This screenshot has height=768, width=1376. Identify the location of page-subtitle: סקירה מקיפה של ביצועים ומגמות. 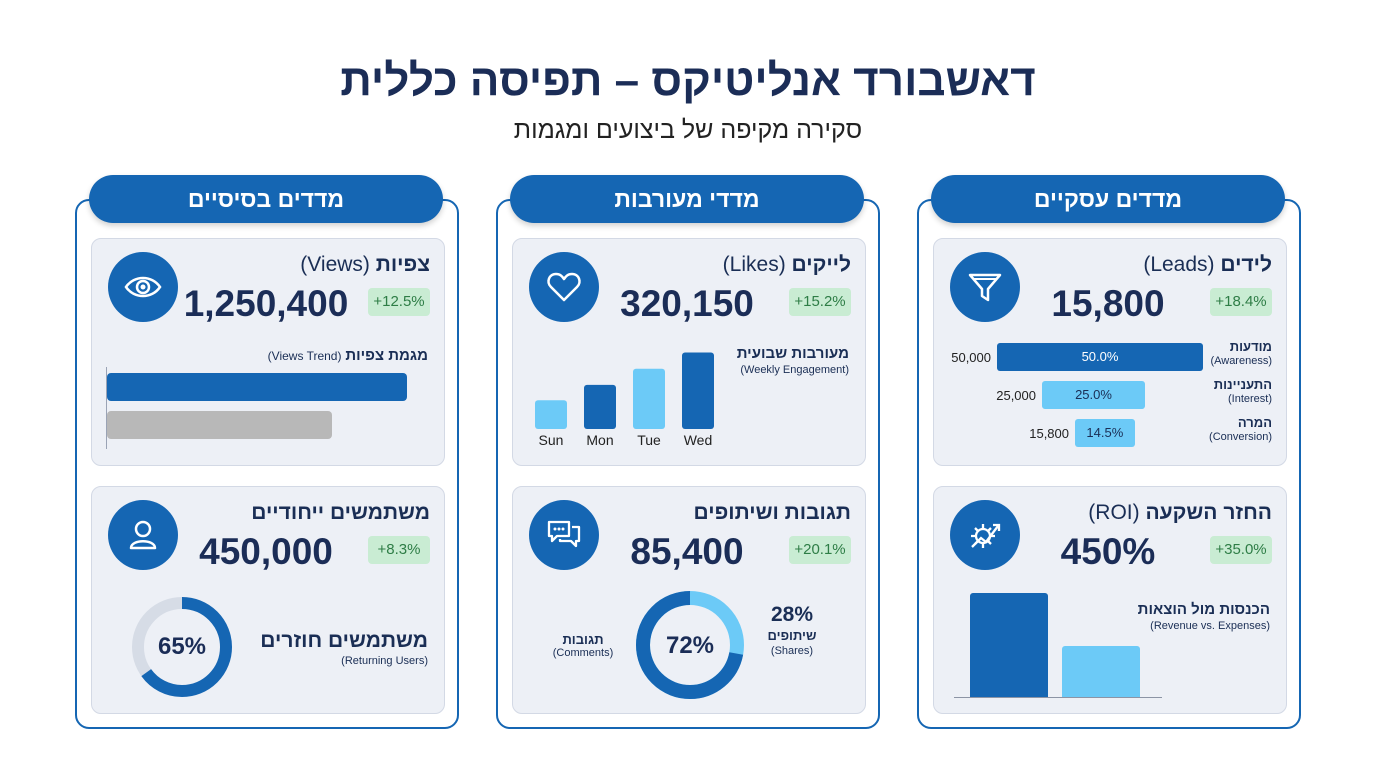
(688, 130).